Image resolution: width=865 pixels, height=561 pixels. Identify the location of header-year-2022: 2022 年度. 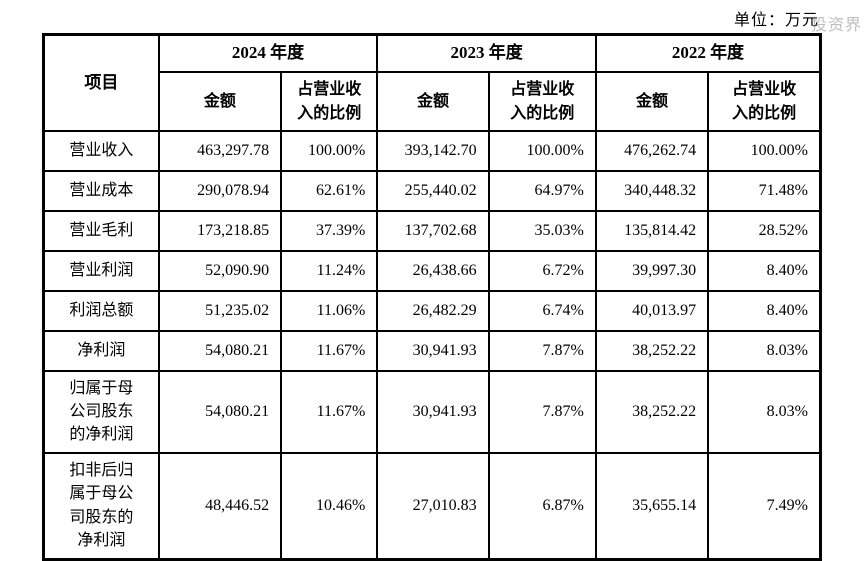
(708, 53).